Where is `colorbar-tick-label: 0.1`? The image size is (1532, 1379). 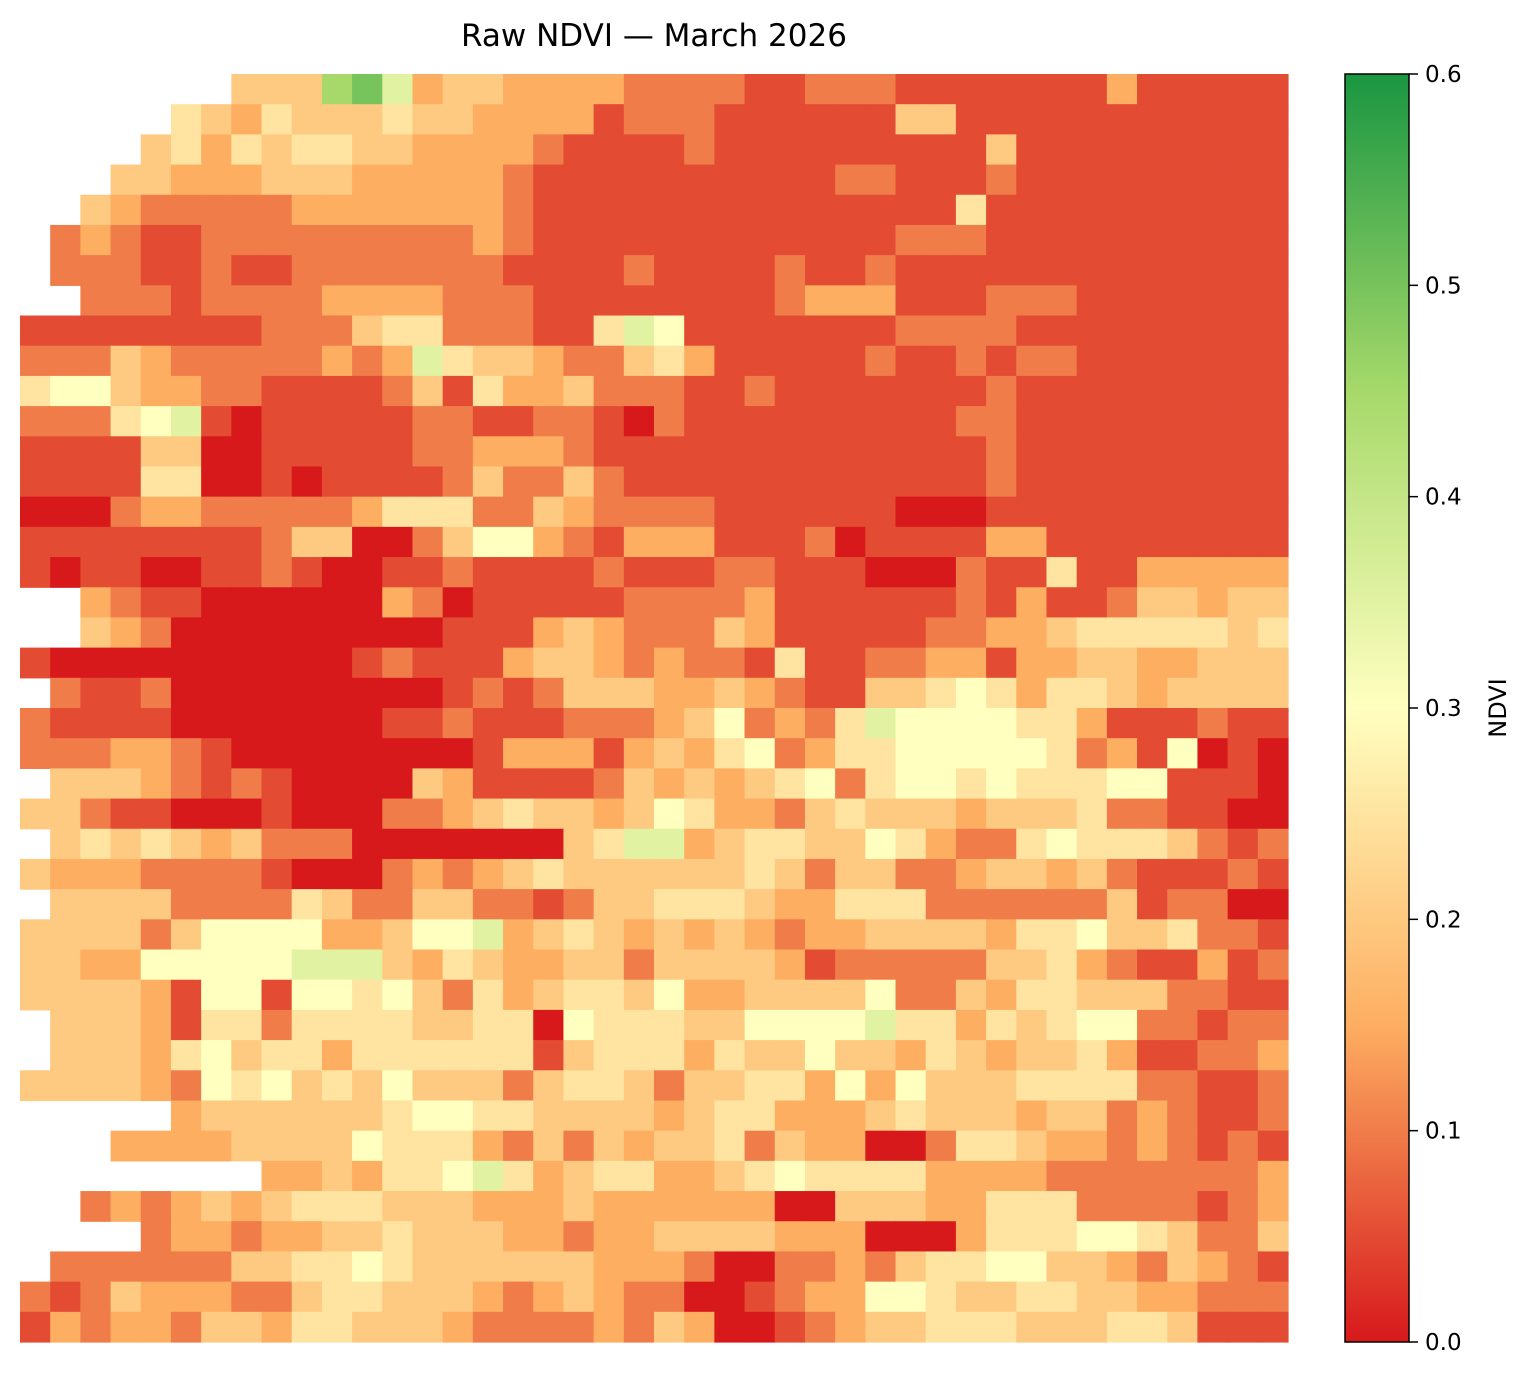
colorbar-tick-label: 0.1 is located at coordinates (1443, 1132).